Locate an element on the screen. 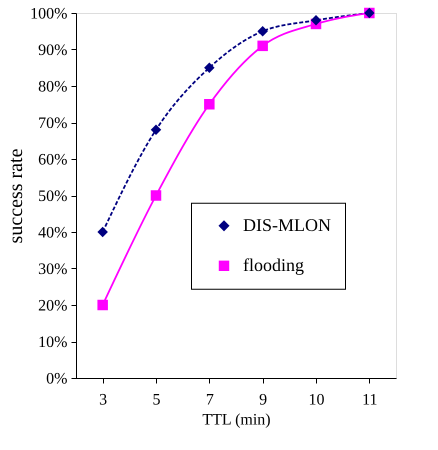 This screenshot has height=450, width=438. legend-label: DIS-MLON is located at coordinates (287, 224).